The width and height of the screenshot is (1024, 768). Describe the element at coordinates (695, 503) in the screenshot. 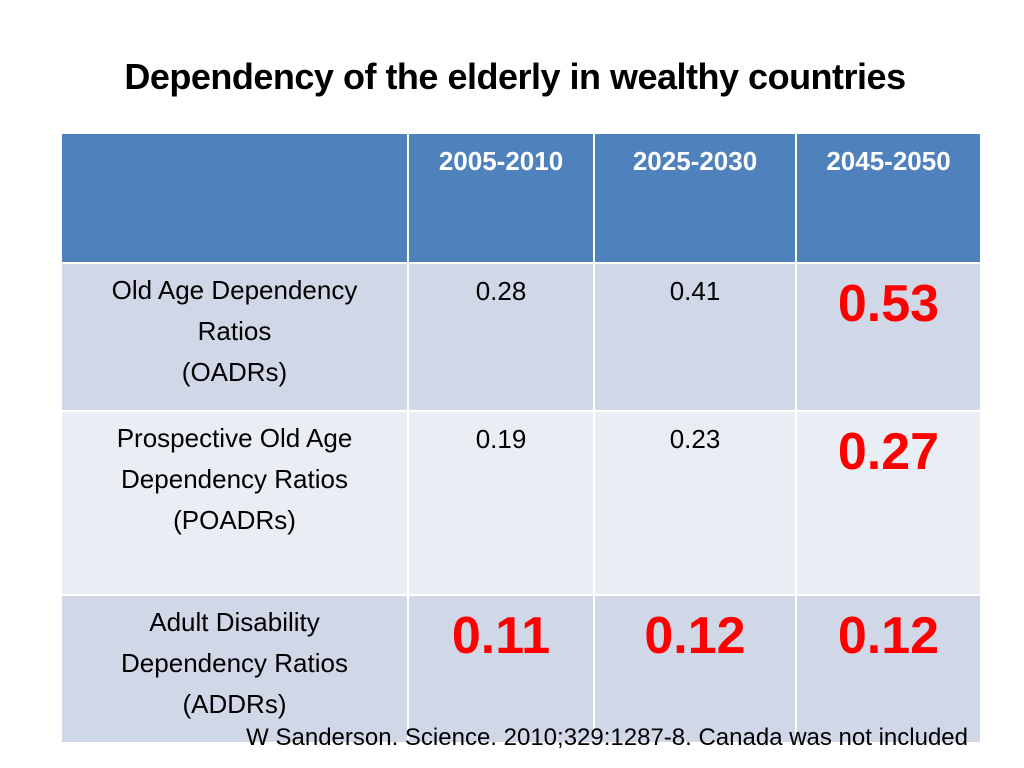

I see `cell-poadrs-2025-2030: 0.23` at that location.